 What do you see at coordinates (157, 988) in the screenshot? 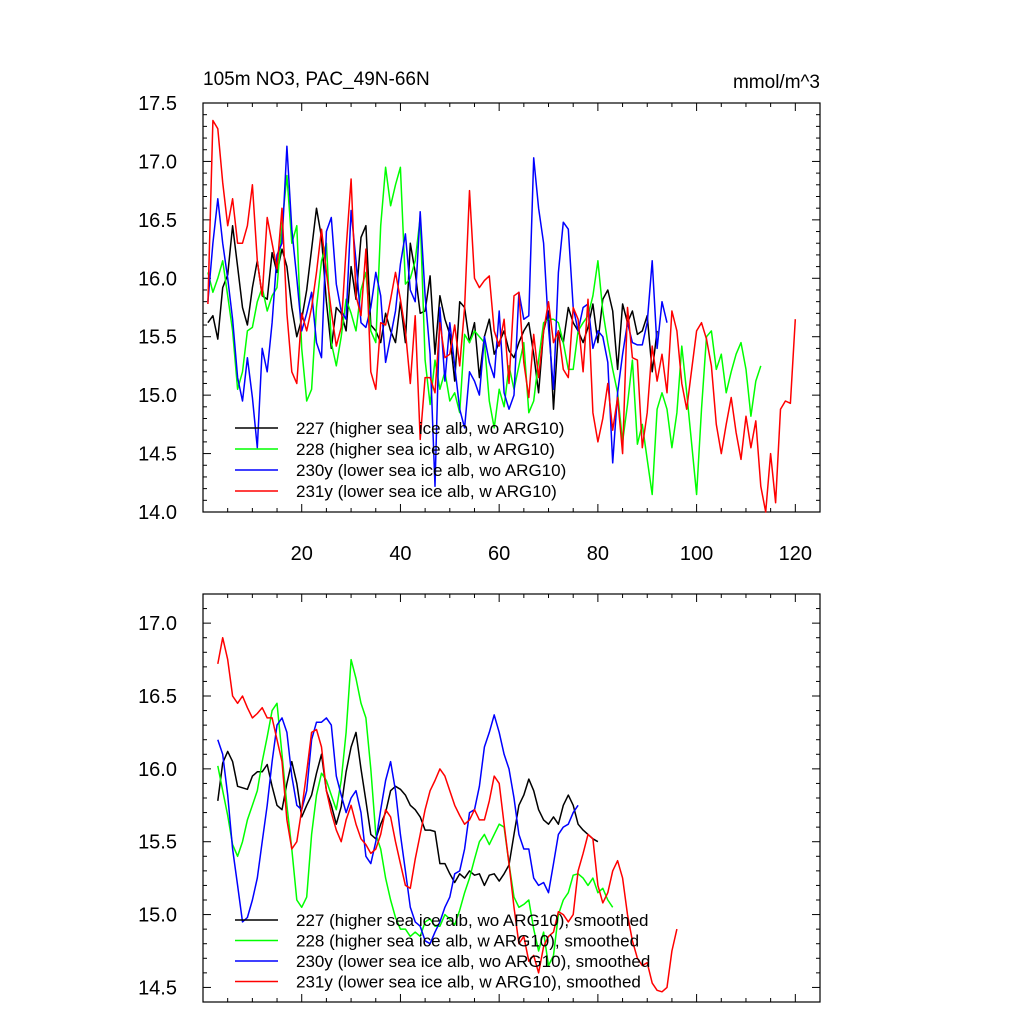
I see `bottom-y-tick-label: 14.5` at bounding box center [157, 988].